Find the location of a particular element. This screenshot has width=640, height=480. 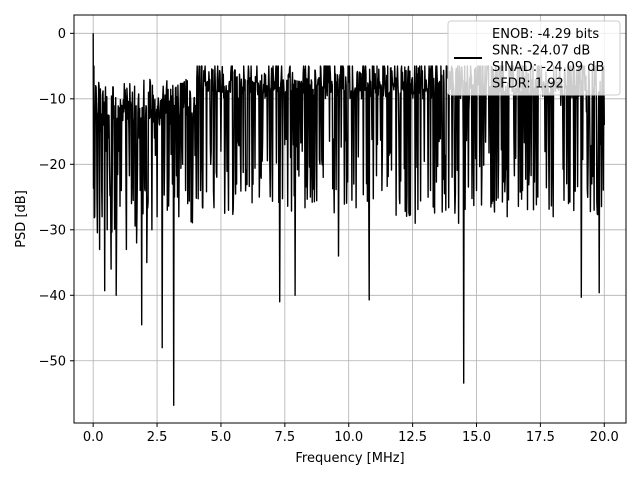

y-tick-label: −30 is located at coordinates (52, 230).